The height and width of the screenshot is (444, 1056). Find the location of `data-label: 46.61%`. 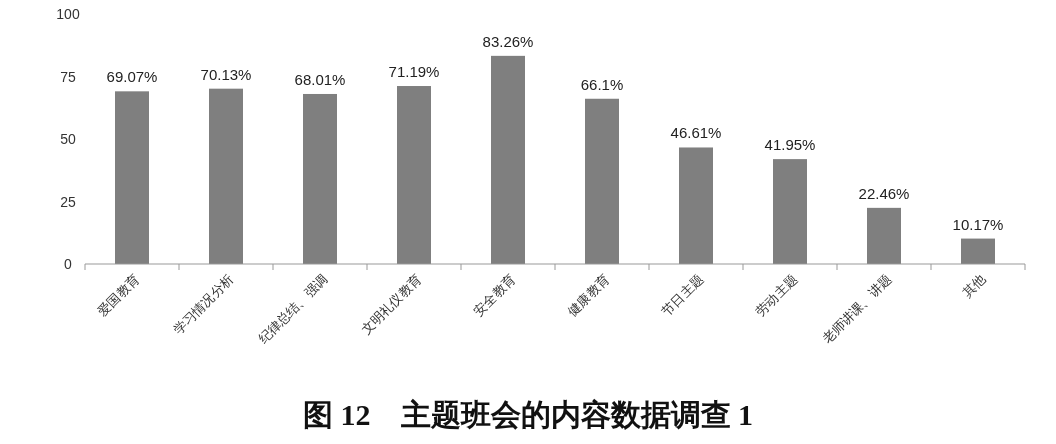

data-label: 46.61% is located at coordinates (696, 133).